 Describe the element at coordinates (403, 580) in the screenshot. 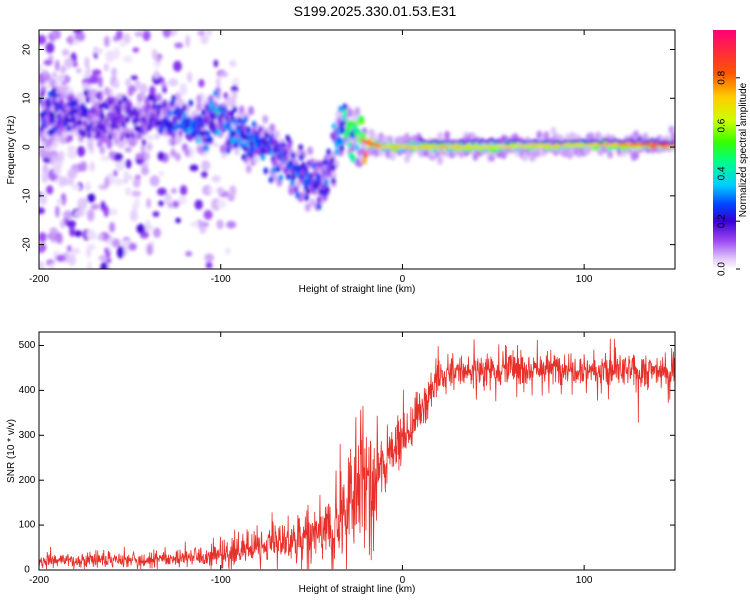

I see `snr-x-tick-label: 0` at that location.